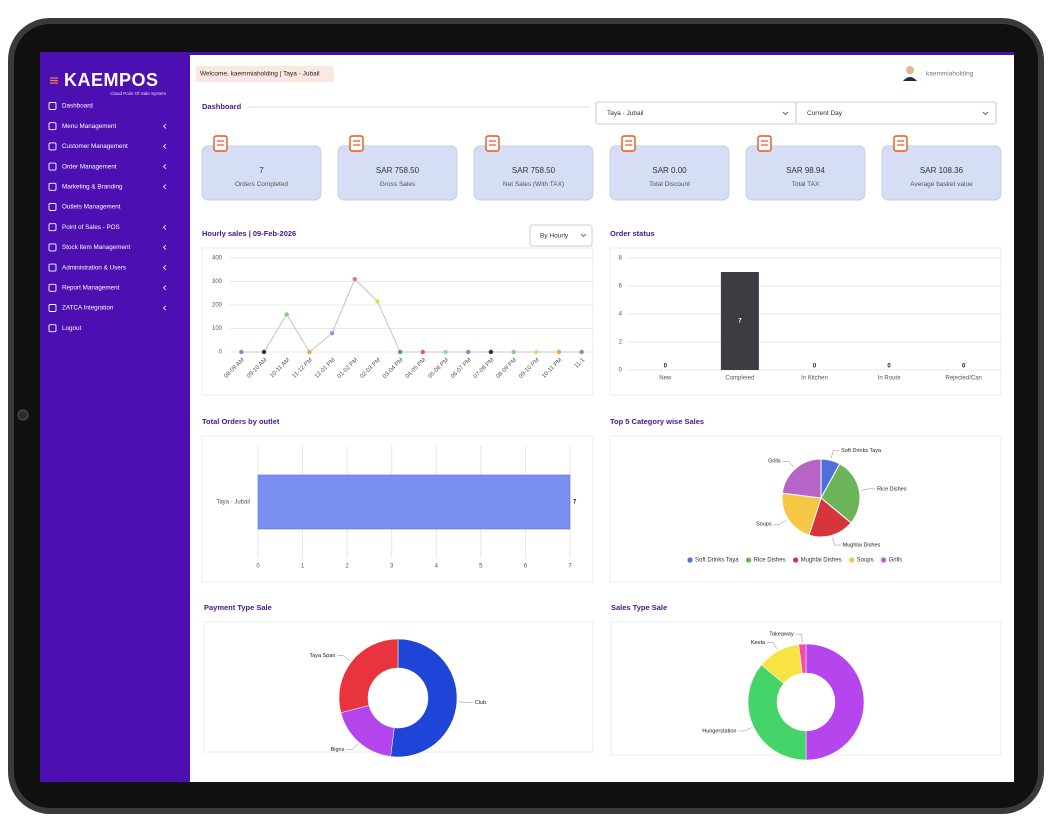  I want to click on slice-label: Soft Drinks Taya, so click(861, 451).